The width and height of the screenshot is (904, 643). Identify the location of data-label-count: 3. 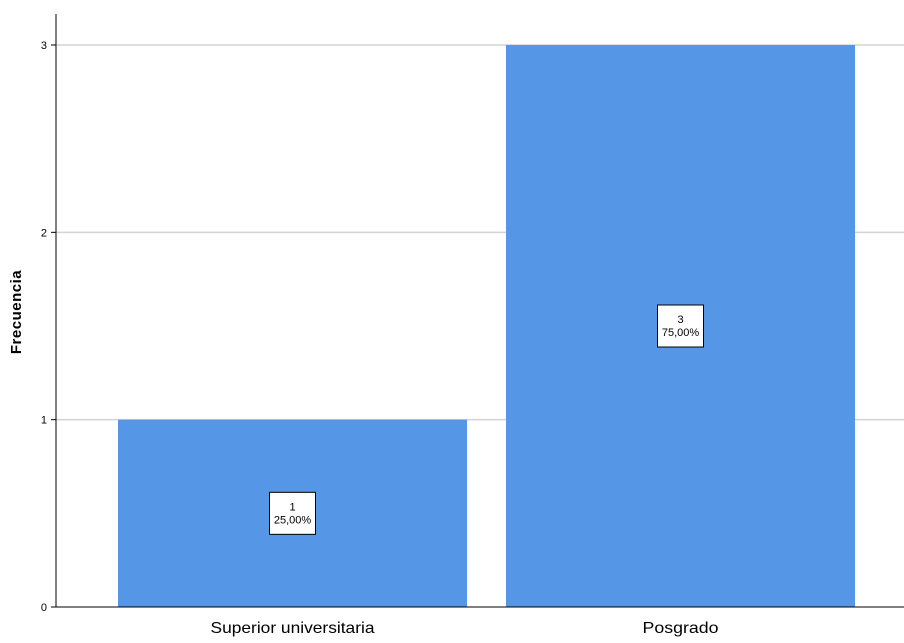
(680, 320).